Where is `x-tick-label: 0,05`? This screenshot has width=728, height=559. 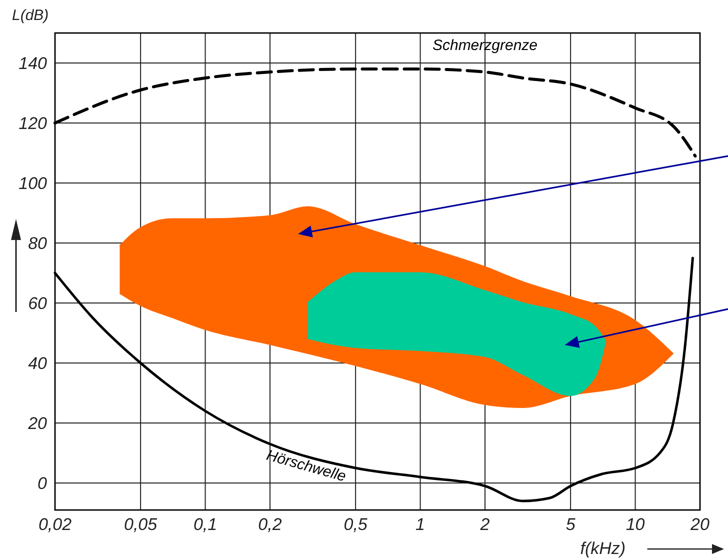 x-tick-label: 0,05 is located at coordinates (141, 524).